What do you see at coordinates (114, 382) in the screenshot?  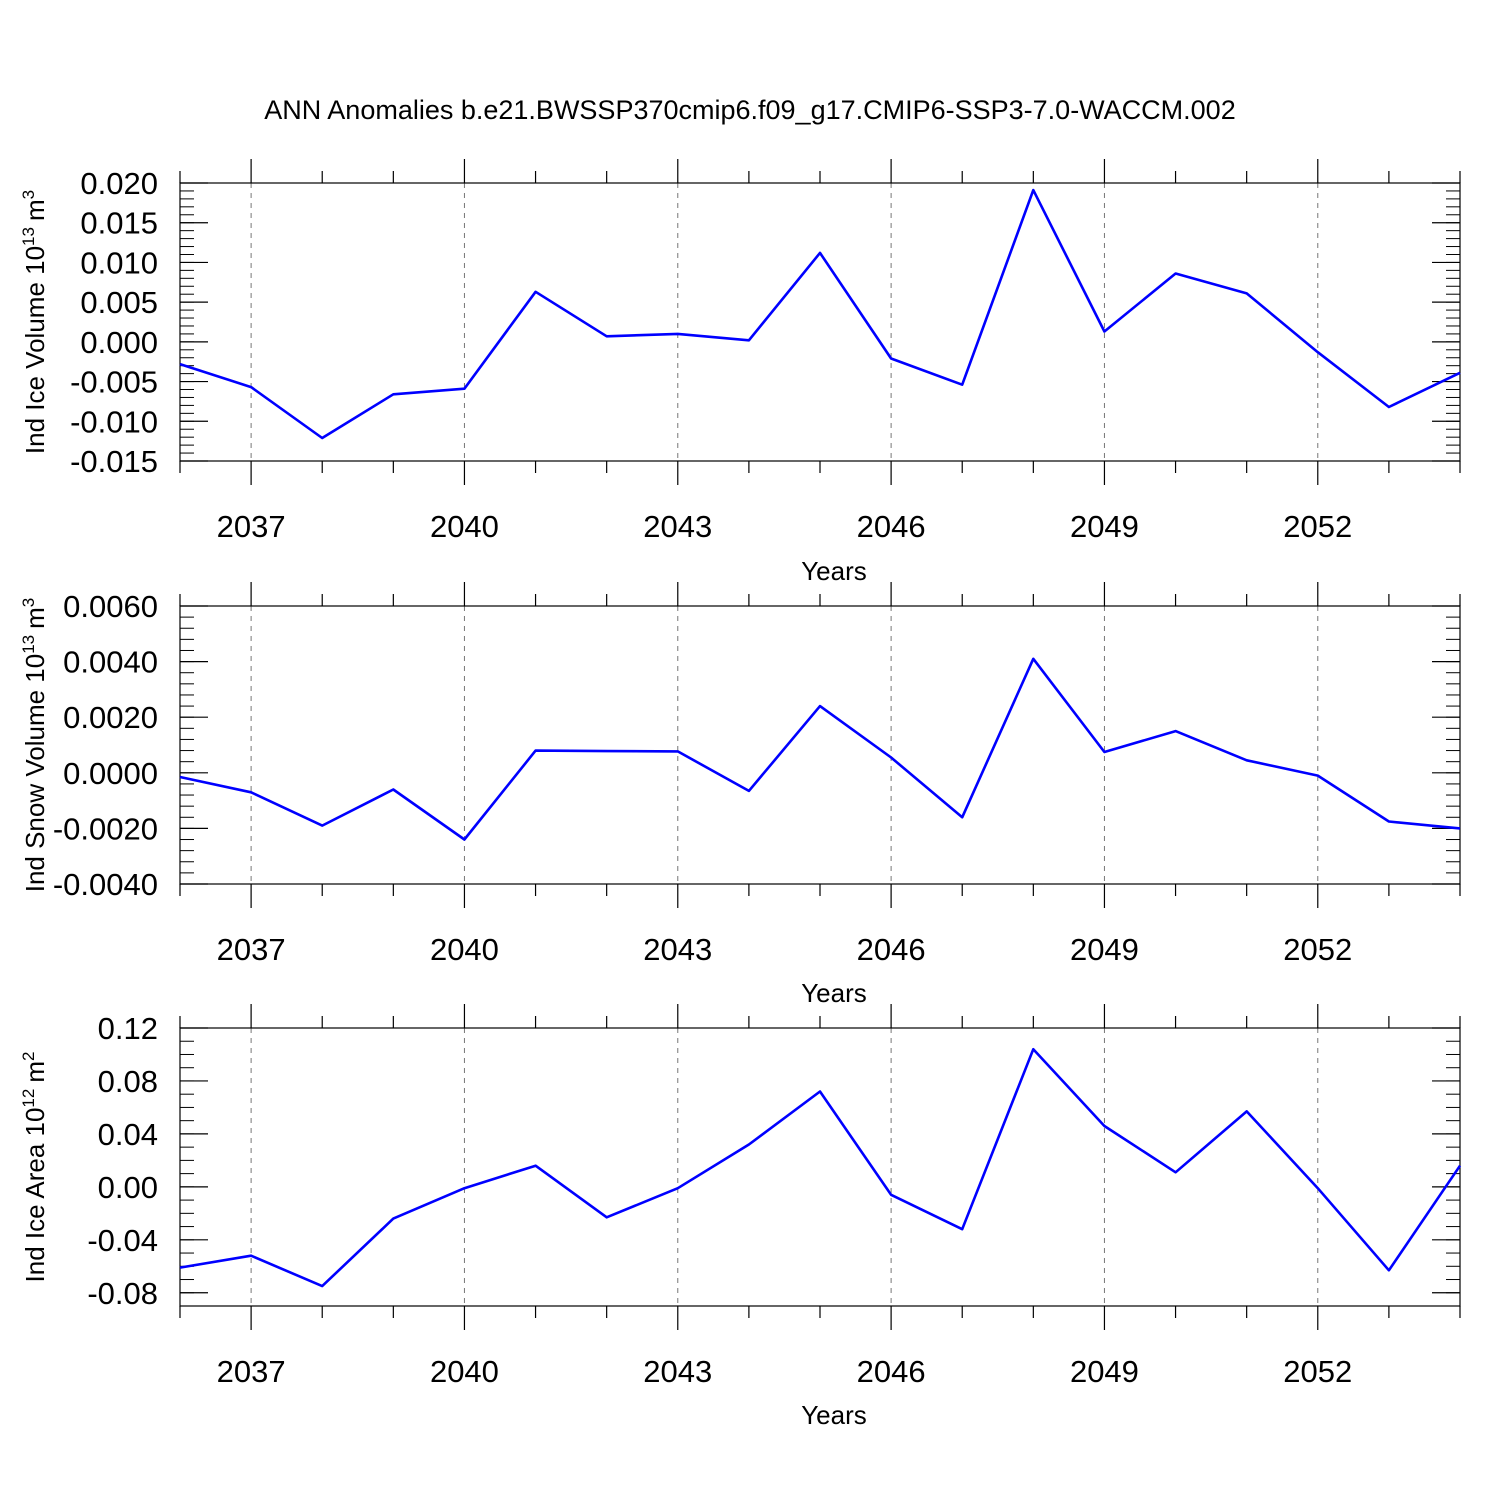 I see `y-tick-label: -0.005` at bounding box center [114, 382].